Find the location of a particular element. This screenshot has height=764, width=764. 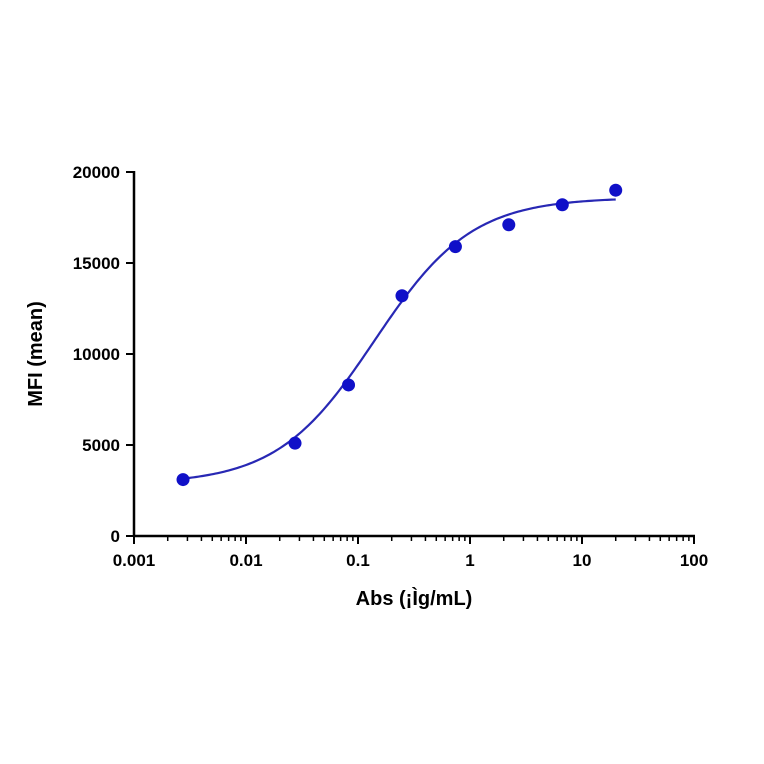

x-axis-title: Abs (¡Ìg/mL) is located at coordinates (414, 598).